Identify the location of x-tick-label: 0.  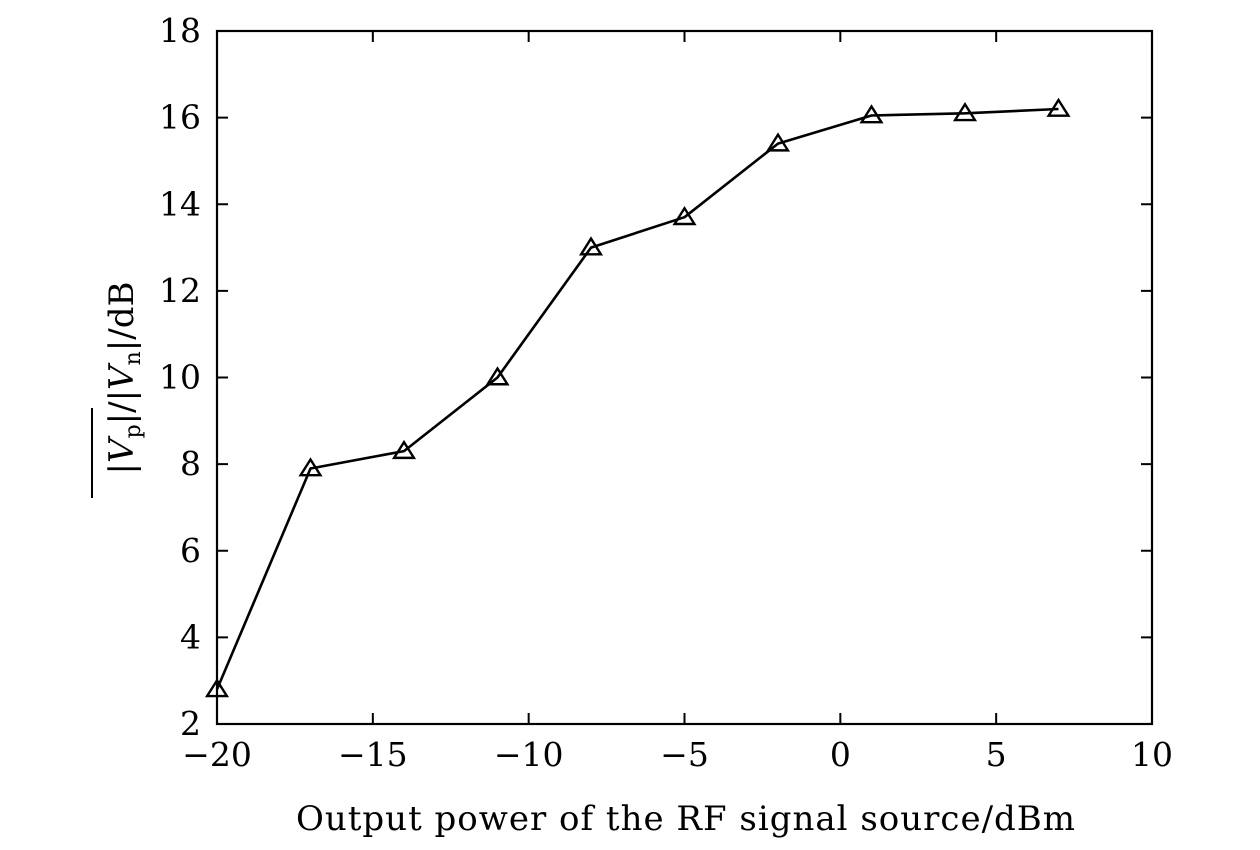
(840, 754).